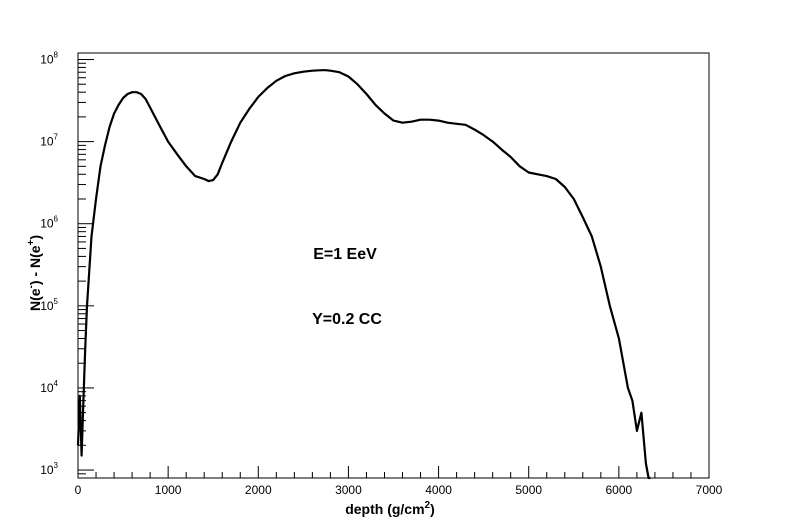 The image size is (788, 532). What do you see at coordinates (49, 141) in the screenshot?
I see `y-tick-label: 10⁷` at bounding box center [49, 141].